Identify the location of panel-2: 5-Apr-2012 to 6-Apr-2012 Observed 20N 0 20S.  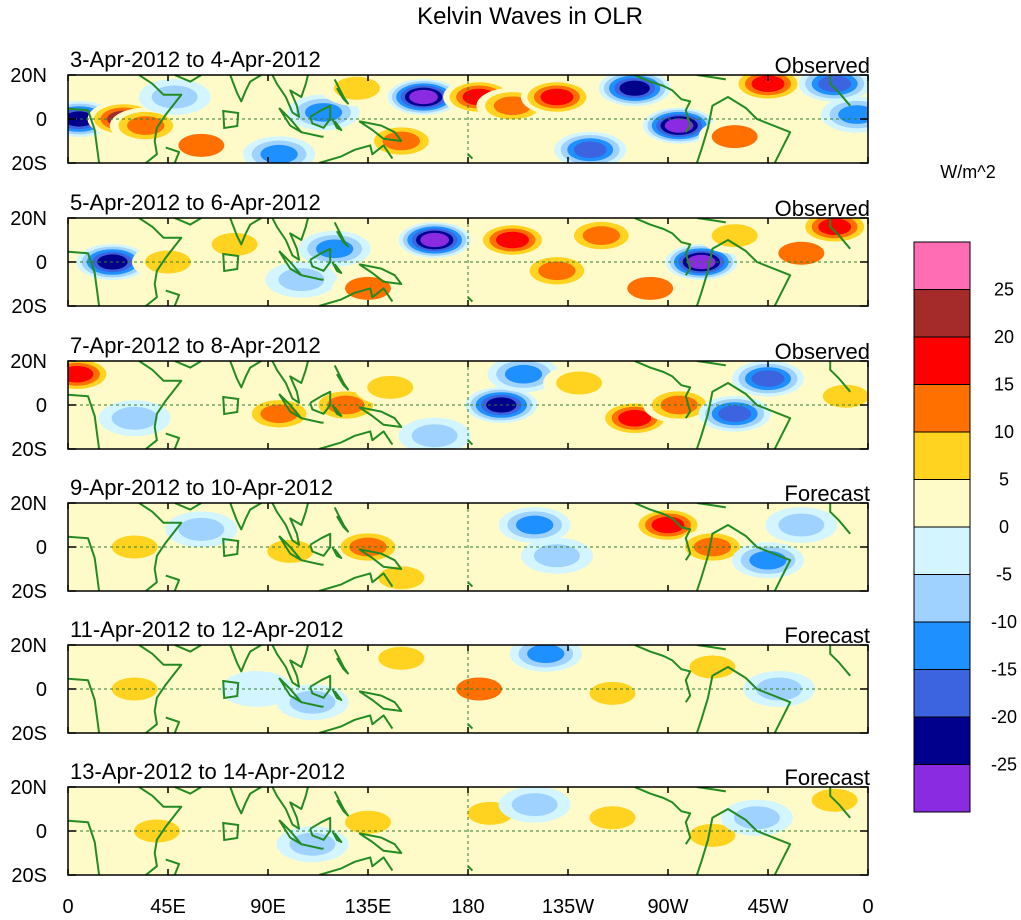
(440, 254).